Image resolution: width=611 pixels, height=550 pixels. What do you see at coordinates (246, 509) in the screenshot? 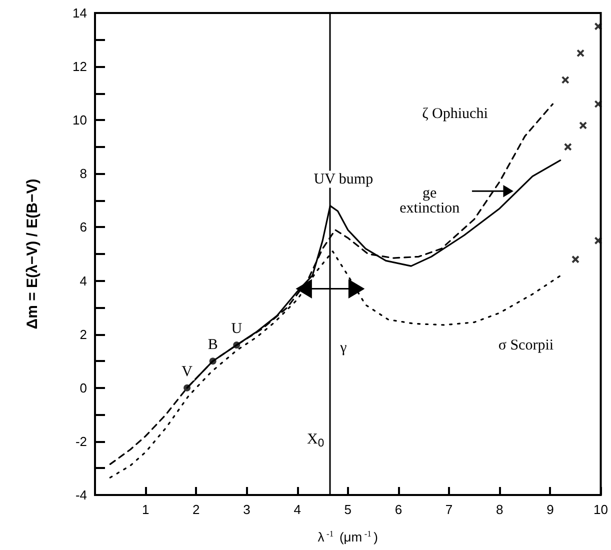
I see `x-tick-label: 3` at bounding box center [246, 509].